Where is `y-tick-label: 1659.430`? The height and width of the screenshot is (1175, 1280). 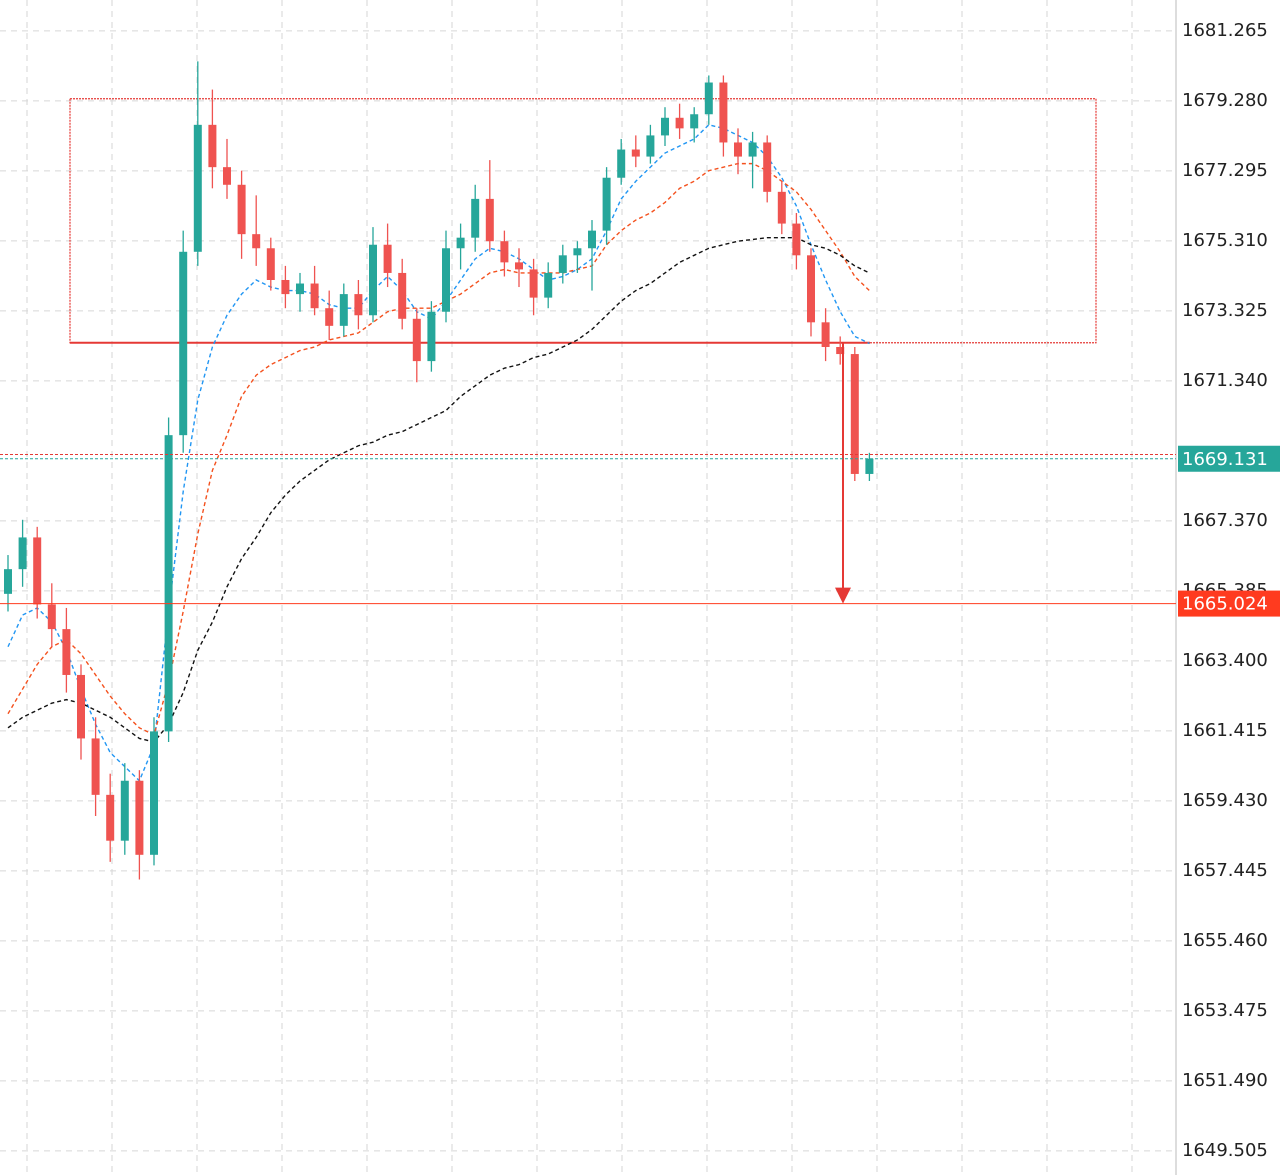 y-tick-label: 1659.430 is located at coordinates (1225, 800).